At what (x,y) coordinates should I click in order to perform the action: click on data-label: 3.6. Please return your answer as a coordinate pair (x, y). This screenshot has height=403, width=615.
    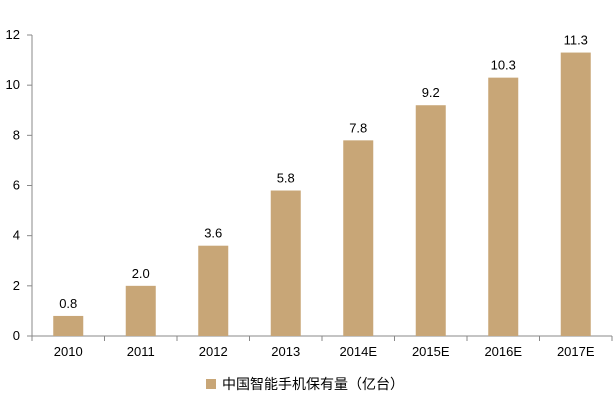
    Looking at the image, I should click on (213, 233).